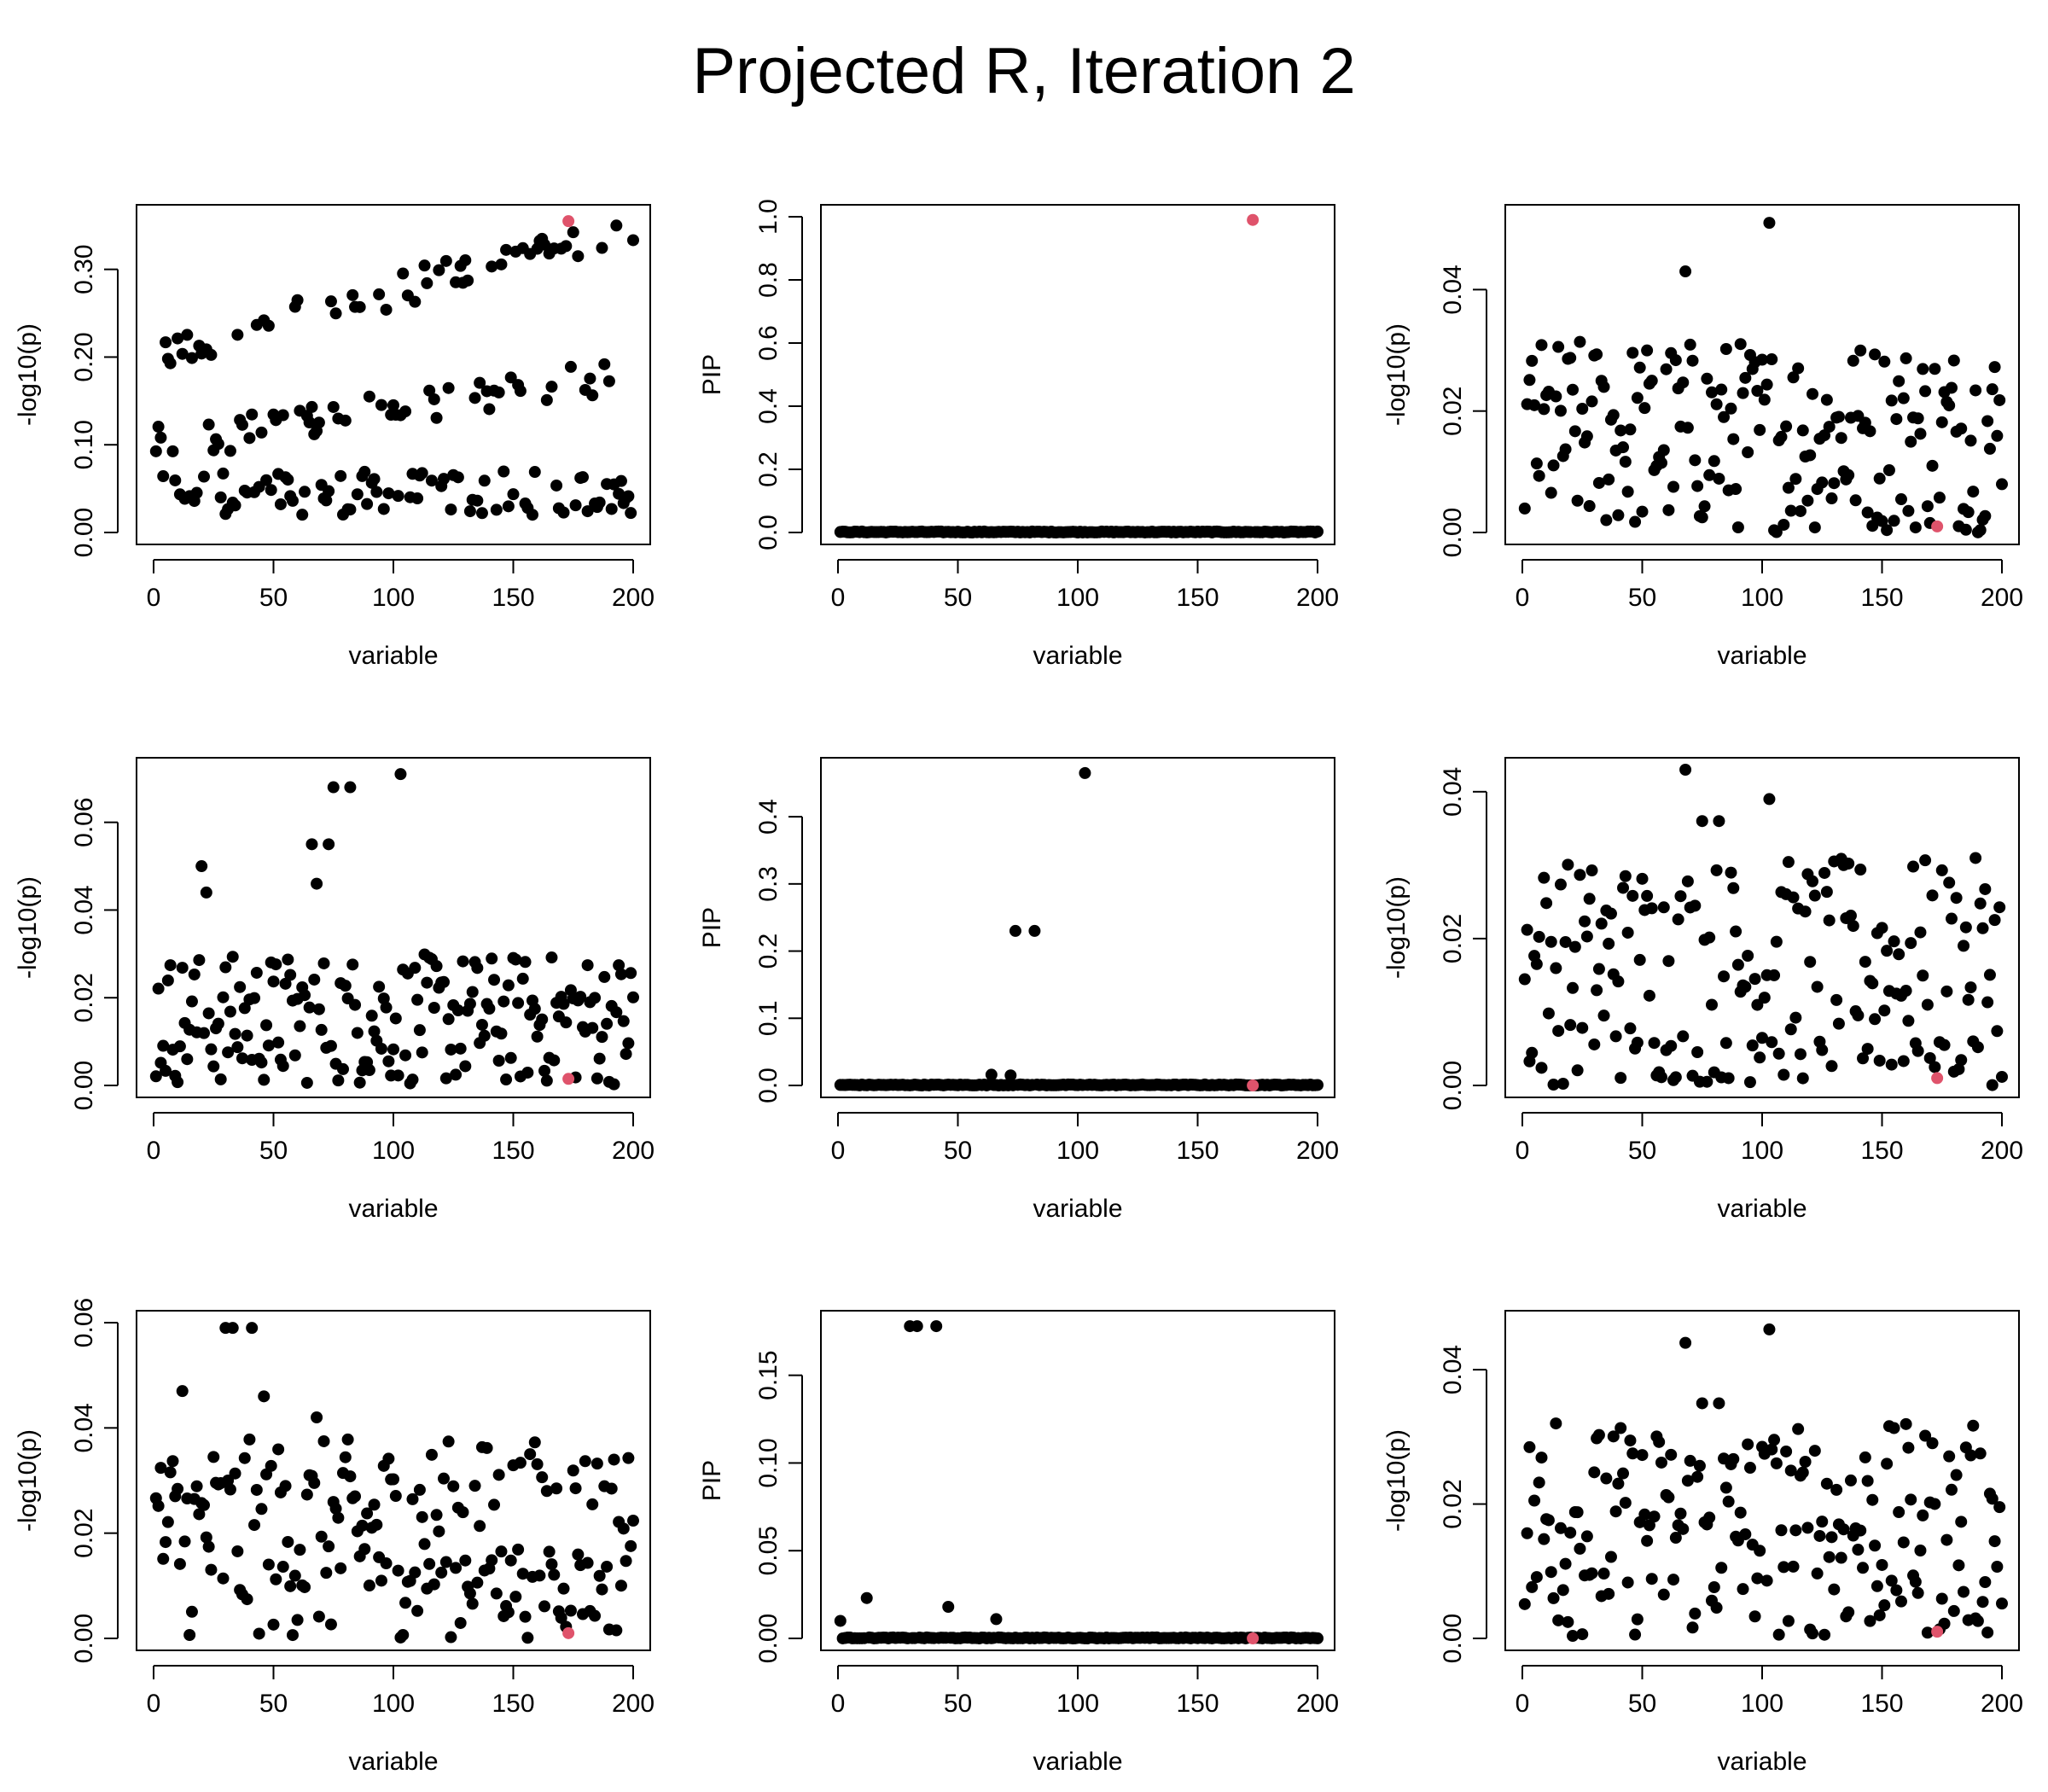 This screenshot has height=1792, width=2048. I want to click on panel-row3-col3-y-tick-label: 0.04, so click(1453, 1369).